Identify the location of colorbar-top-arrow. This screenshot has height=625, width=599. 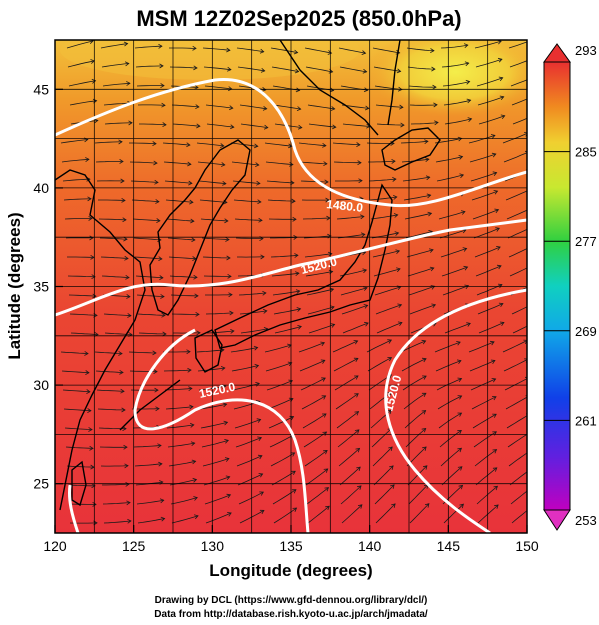
(557, 53).